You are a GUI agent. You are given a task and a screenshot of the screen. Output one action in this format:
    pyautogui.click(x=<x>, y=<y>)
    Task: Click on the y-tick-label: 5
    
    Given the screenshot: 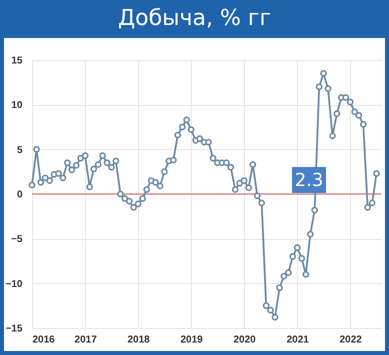 What is the action you would take?
    pyautogui.click(x=19, y=150)
    